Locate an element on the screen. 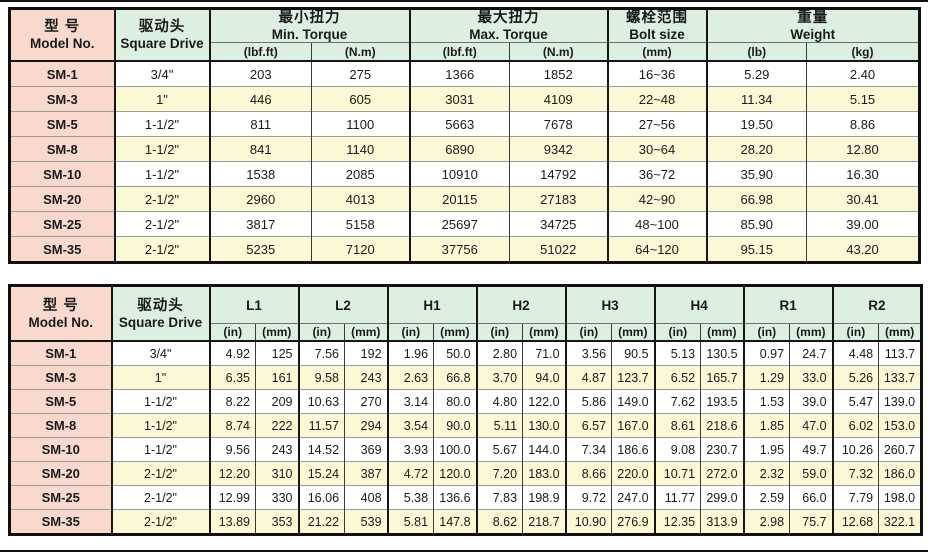  value-cell: 75.7 is located at coordinates (811, 522).